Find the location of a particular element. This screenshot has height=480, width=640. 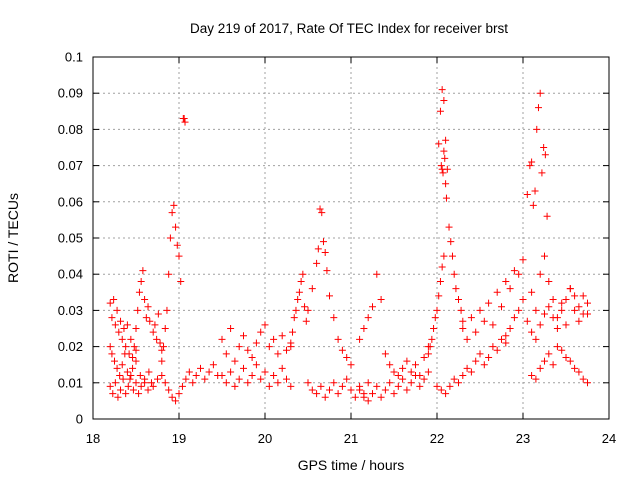

y-tick-labels: 0 0.01 0.02 0.03 0.04 0.05 0.06 0.07 0.08 0.09 0.1 is located at coordinates (70, 238).